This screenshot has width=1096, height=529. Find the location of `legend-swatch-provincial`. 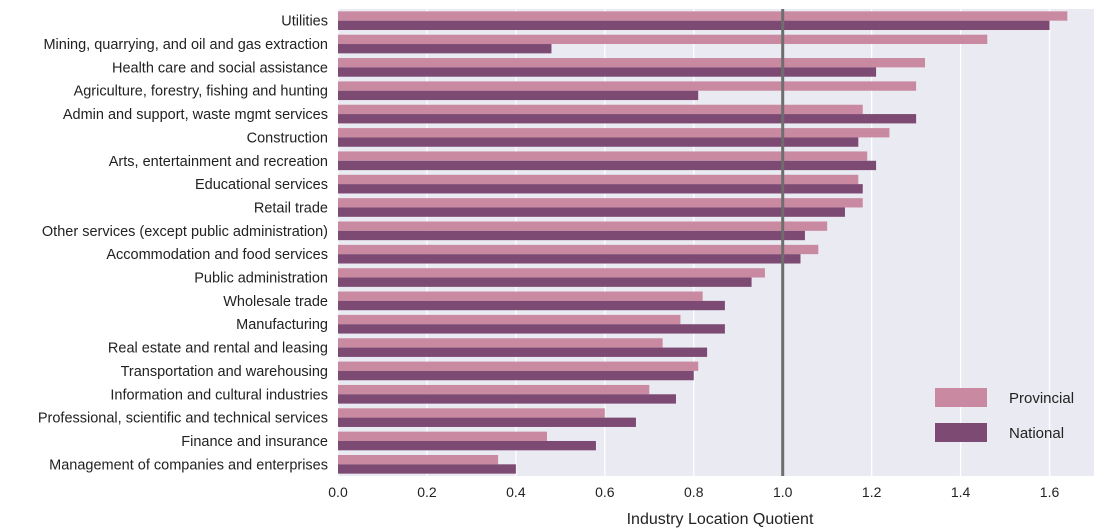

legend-swatch-provincial is located at coordinates (961, 397).